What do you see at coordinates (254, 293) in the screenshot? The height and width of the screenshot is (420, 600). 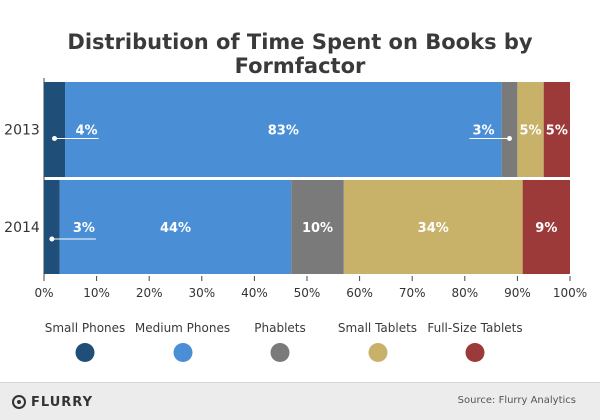 I see `x-tick-label-4: 40%` at bounding box center [254, 293].